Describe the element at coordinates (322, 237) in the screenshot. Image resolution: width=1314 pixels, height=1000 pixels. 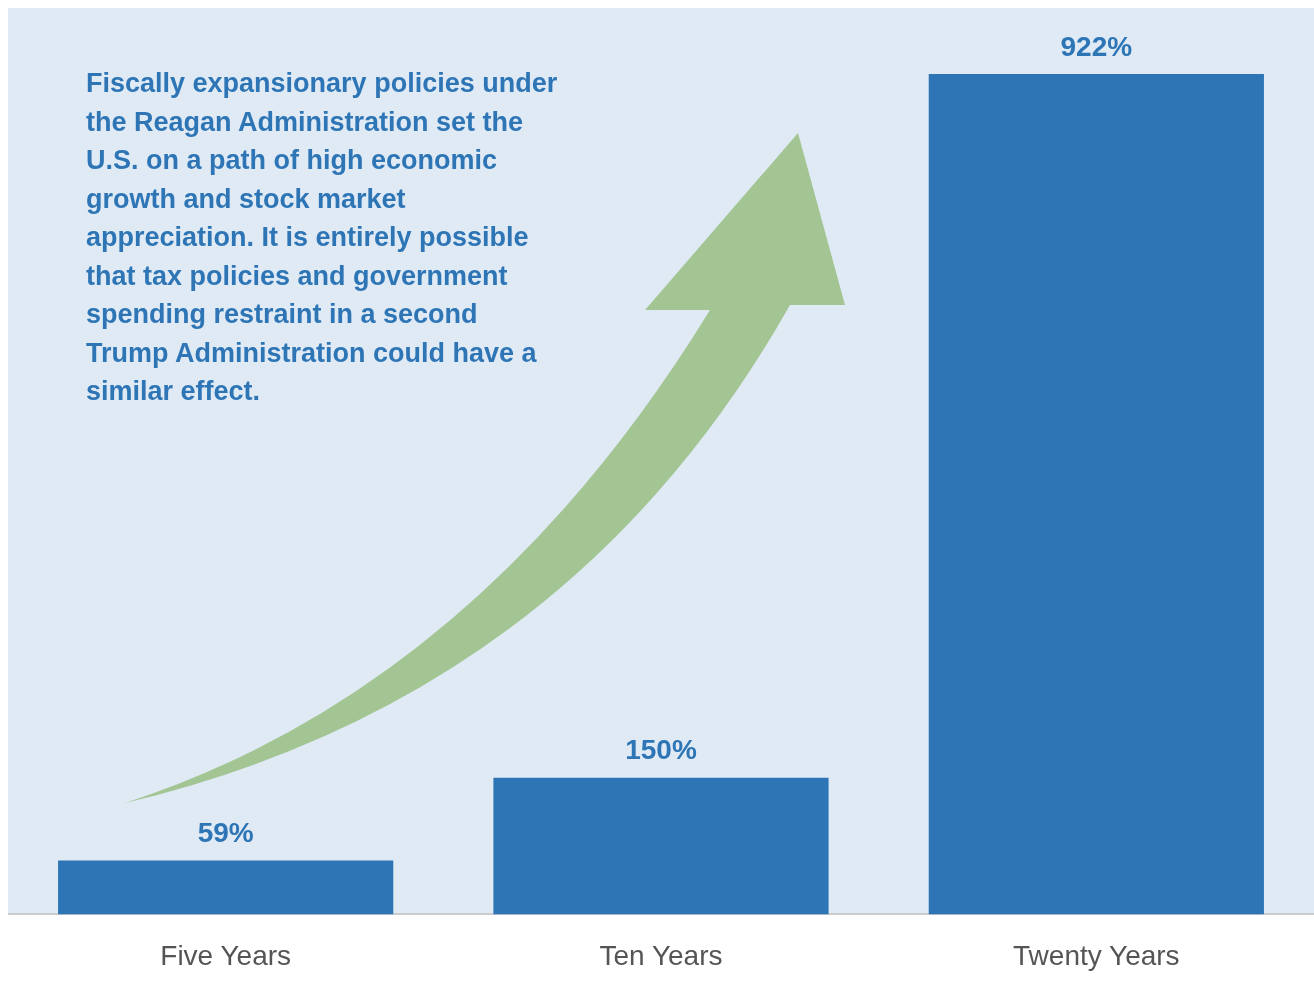
I see `text: Fiscally expansionary policies under the Reagan Administration set the U.S. on a path of high economic growth and stock market appreciation. It is entirely possible that tax policies and government spending restraint in a second Trump Administration could have a similar effect.` at that location.